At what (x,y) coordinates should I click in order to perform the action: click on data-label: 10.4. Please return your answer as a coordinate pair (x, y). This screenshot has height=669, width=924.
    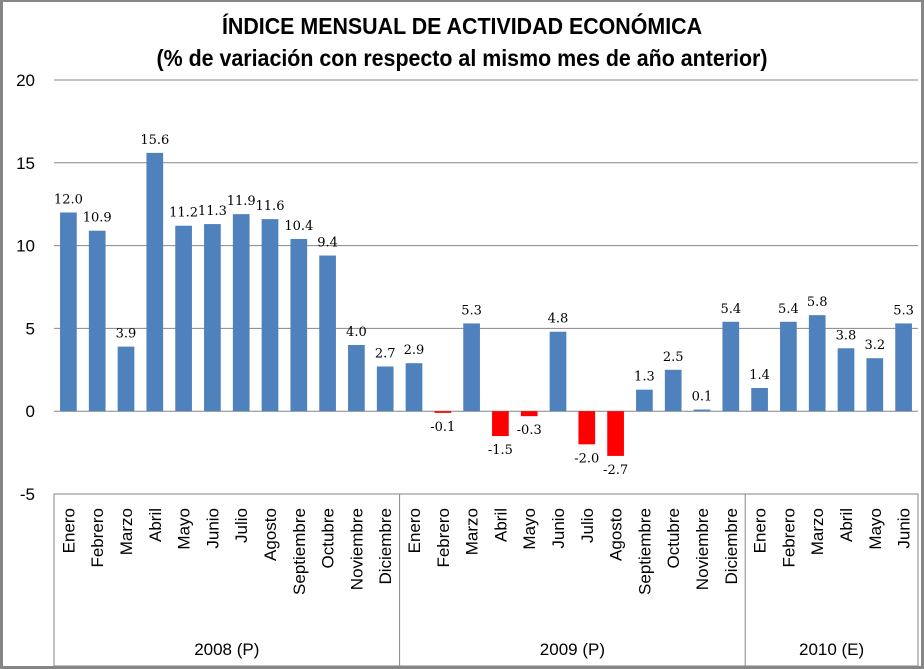
    Looking at the image, I should click on (298, 226).